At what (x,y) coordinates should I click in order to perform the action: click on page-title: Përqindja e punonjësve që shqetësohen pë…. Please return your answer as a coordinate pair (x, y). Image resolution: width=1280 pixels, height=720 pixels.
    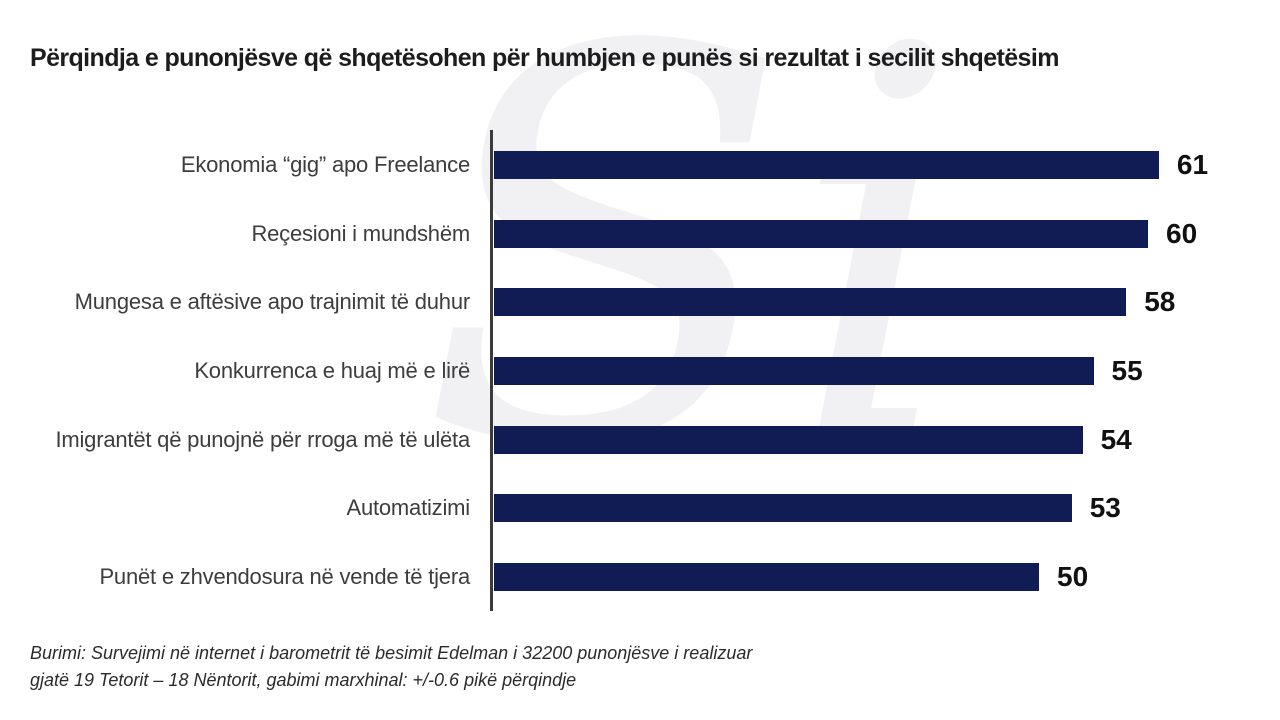
    Looking at the image, I should click on (544, 58).